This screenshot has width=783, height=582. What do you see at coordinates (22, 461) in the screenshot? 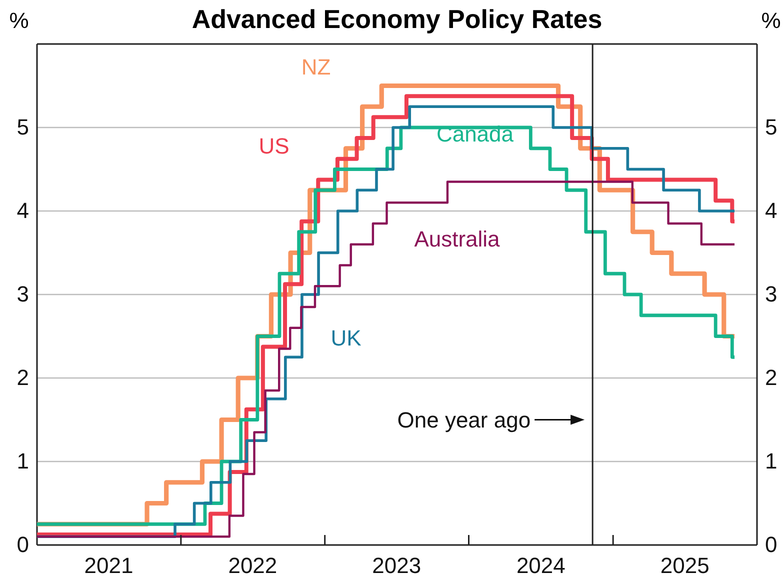
I see `y-tick-label: 1` at bounding box center [22, 461].